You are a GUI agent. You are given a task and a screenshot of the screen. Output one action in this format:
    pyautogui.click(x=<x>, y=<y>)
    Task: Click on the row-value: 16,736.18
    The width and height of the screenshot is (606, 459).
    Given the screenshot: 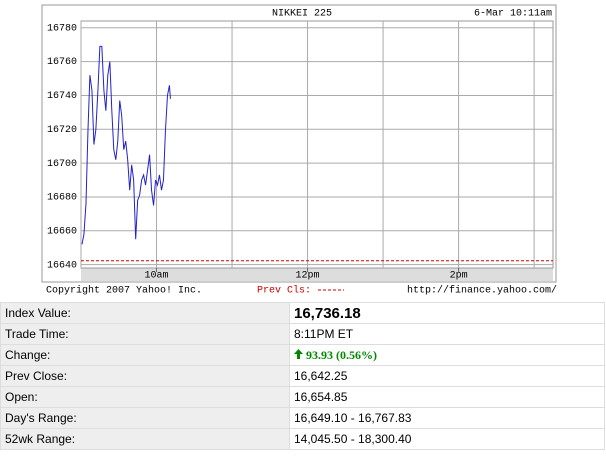 What is the action you would take?
    pyautogui.click(x=447, y=313)
    